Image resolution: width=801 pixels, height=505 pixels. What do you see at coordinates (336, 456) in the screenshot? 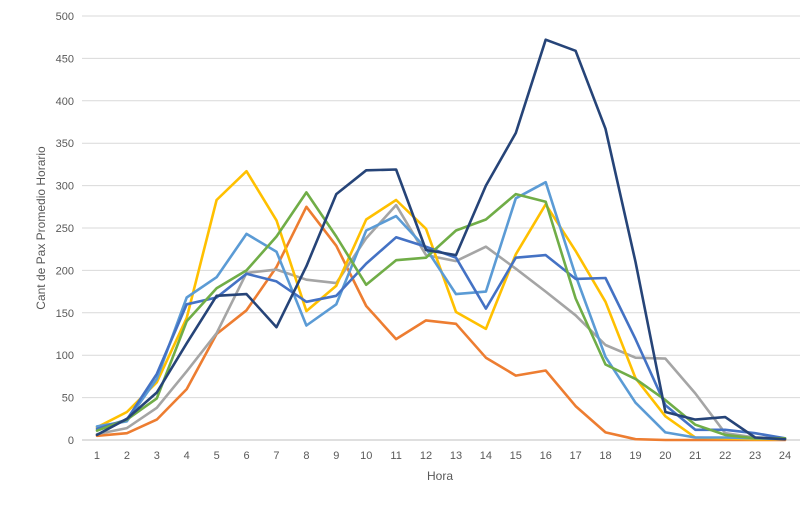
I see `x-tick-label: 9` at bounding box center [336, 456].